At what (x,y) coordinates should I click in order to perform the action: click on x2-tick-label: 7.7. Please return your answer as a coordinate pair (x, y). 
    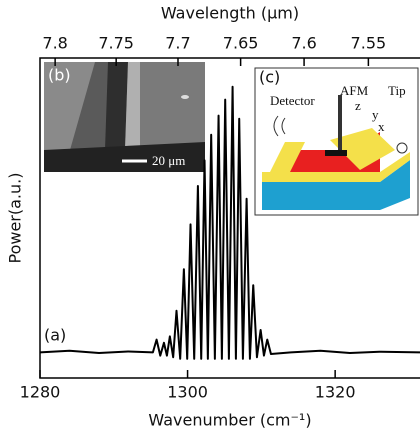
    Looking at the image, I should click on (177, 43).